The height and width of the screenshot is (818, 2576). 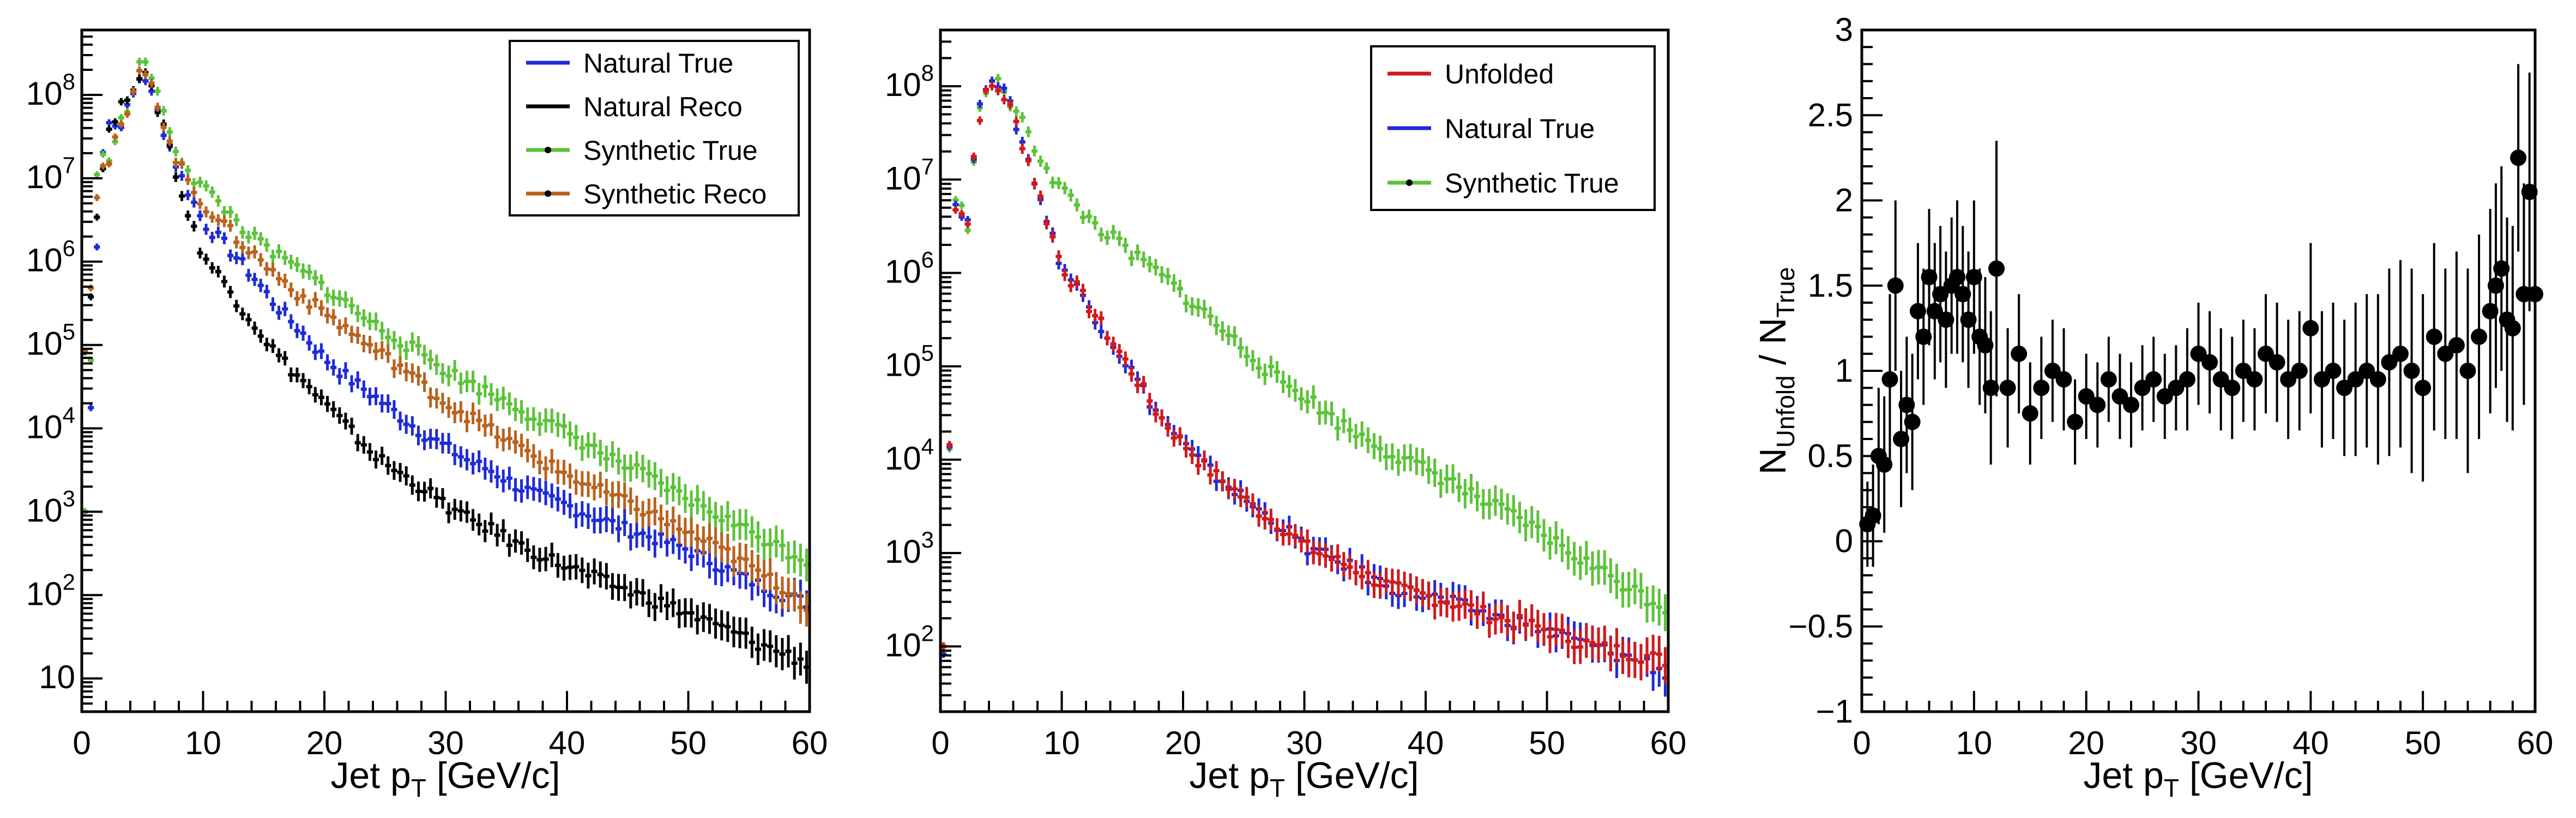 I want to click on middle-legend-label: Natural True, so click(x=1520, y=128).